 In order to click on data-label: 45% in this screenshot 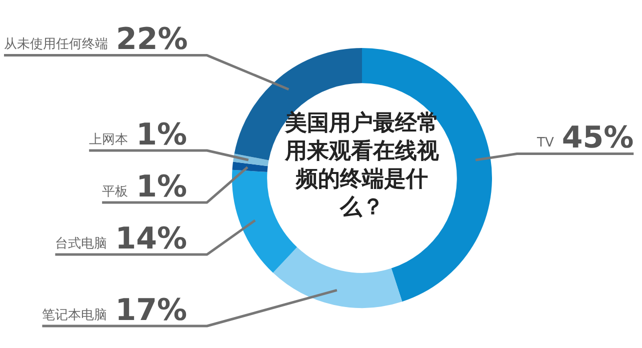, I will do `click(598, 138)`.